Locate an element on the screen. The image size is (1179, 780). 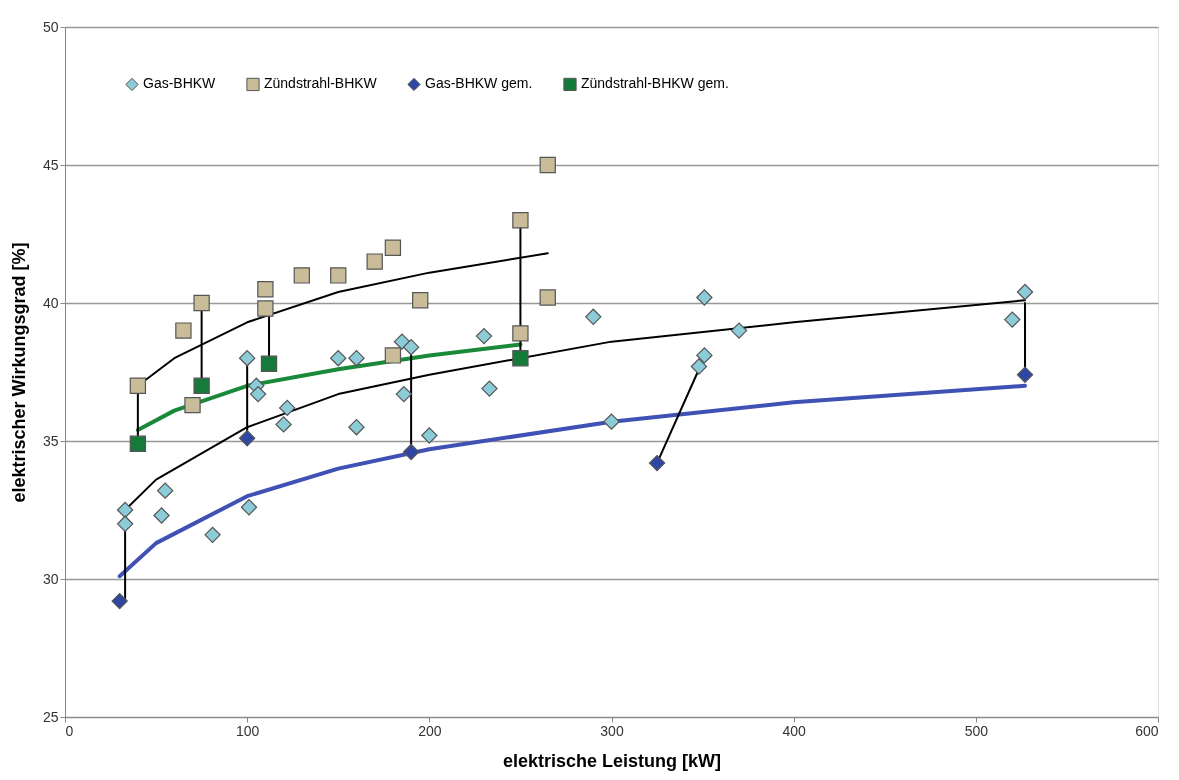
x-axis-title: elektrische Leistung [kW] is located at coordinates (612, 760).